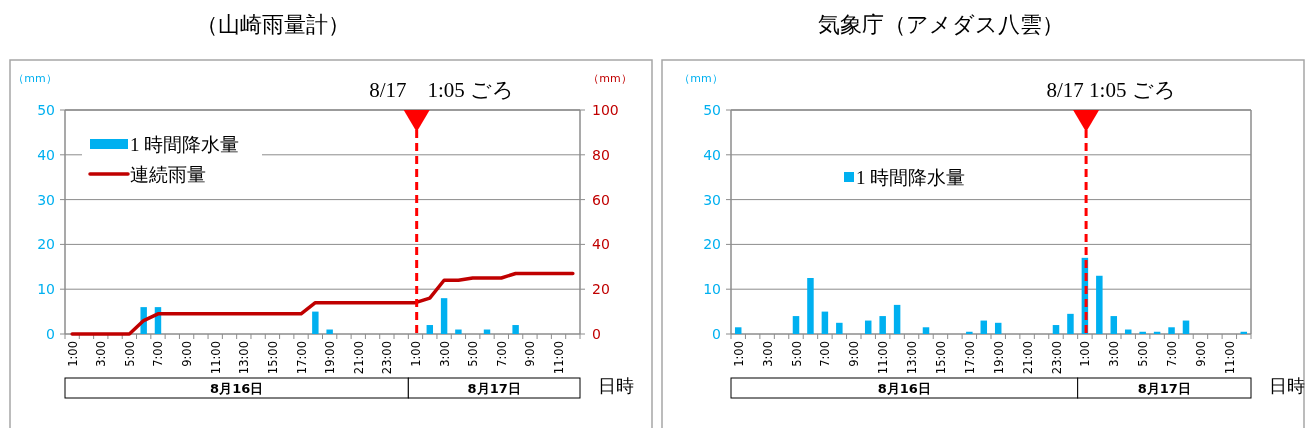 This screenshot has width=1313, height=428. What do you see at coordinates (601, 289) in the screenshot?
I see `y2-tick-label: 20` at bounding box center [601, 289].